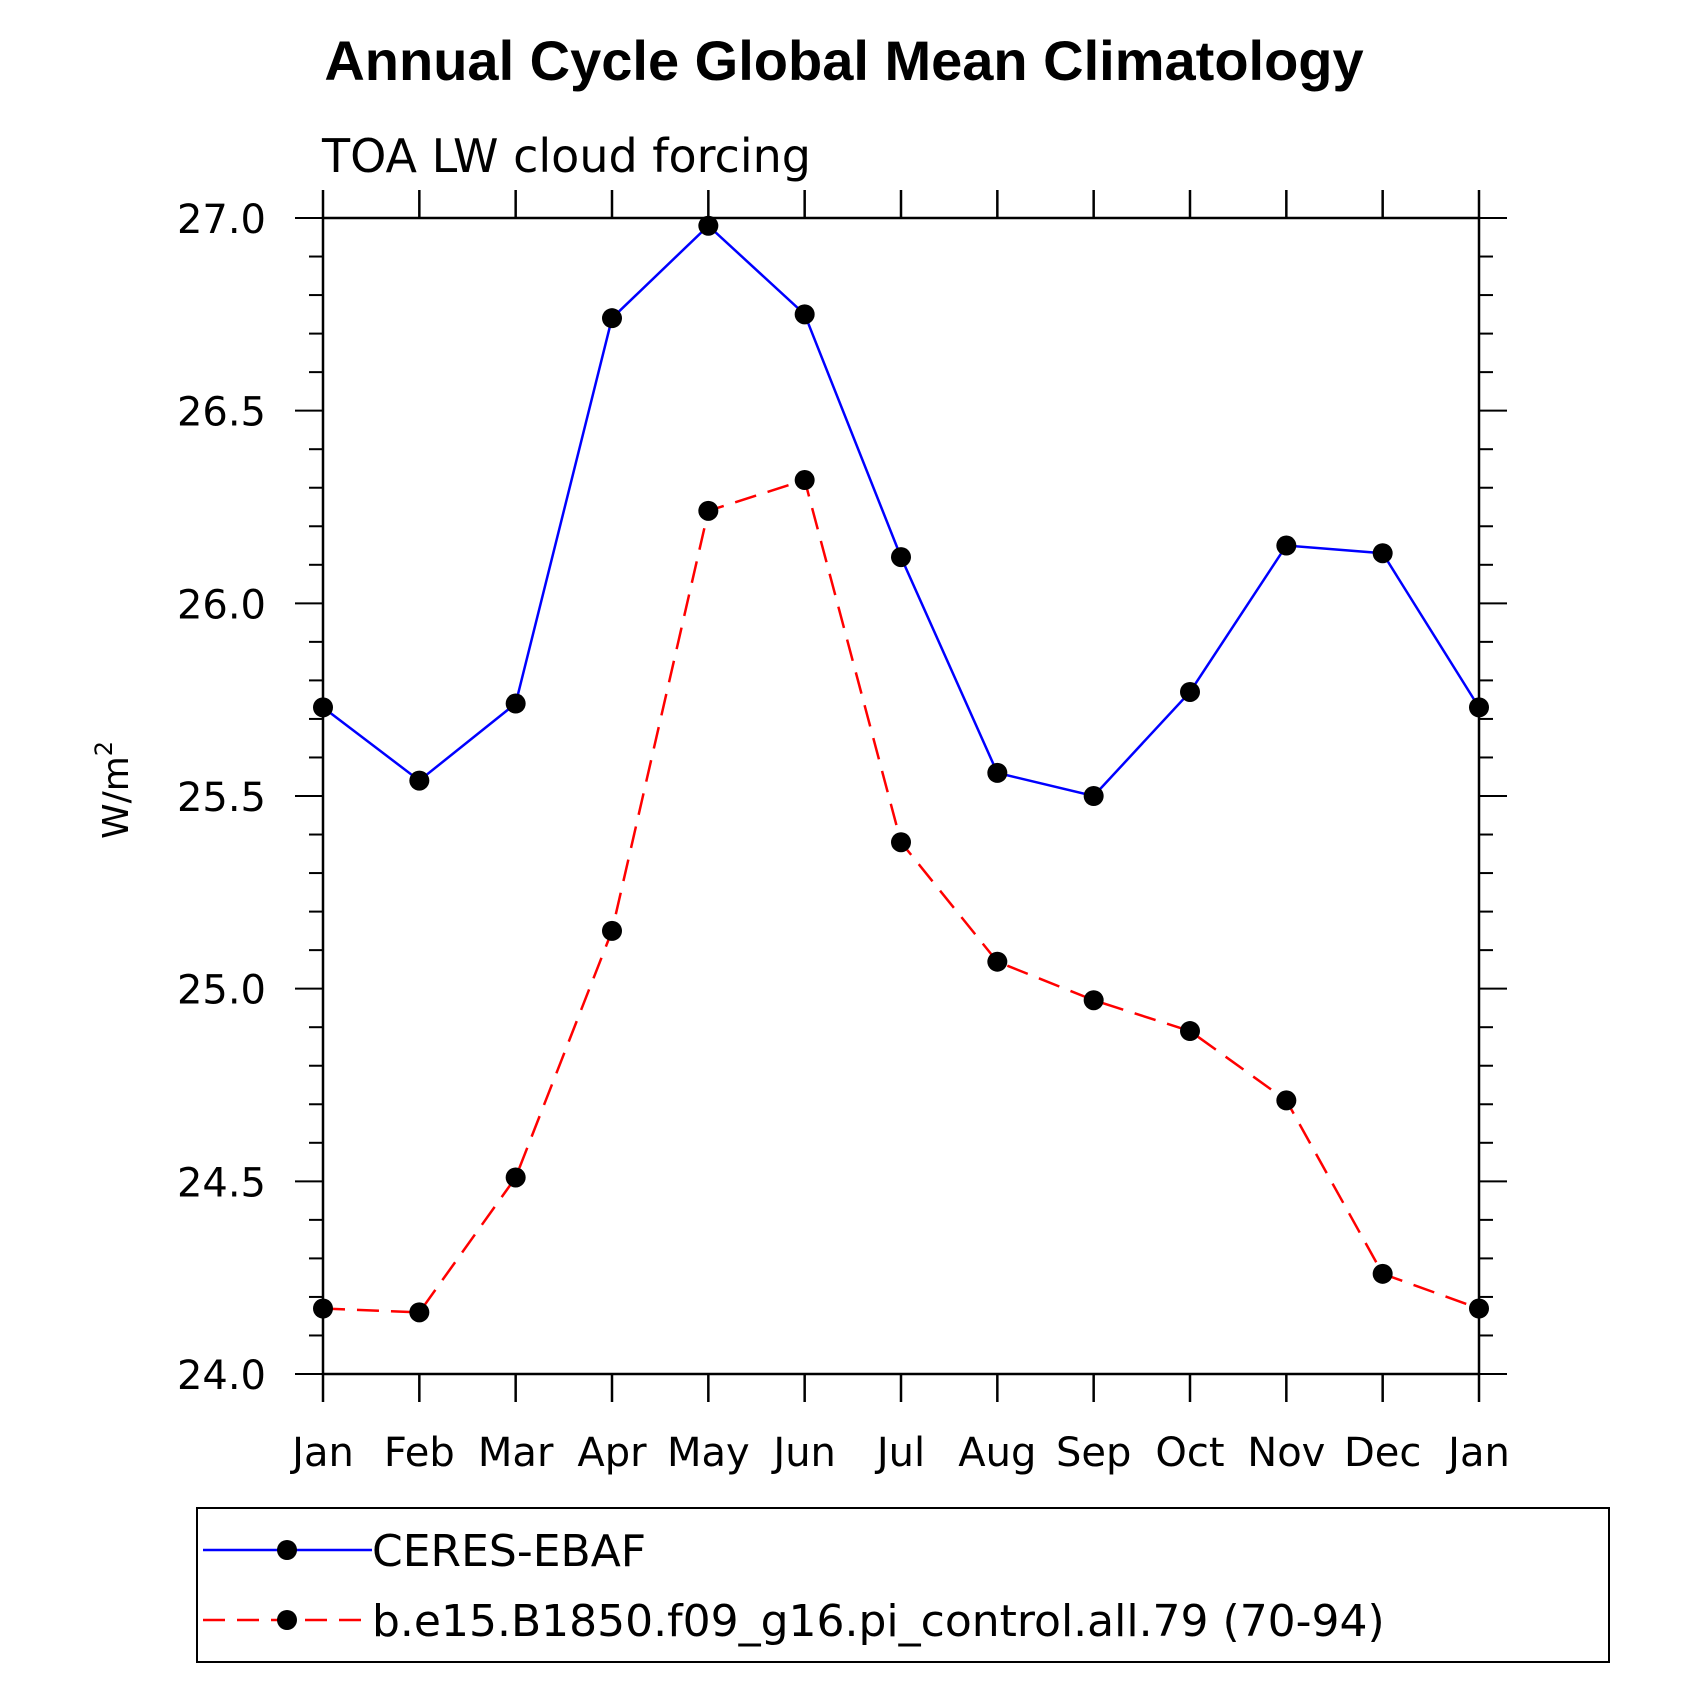  What do you see at coordinates (1189, 1453) in the screenshot?
I see `x-tick-label-9: Oct` at bounding box center [1189, 1453].